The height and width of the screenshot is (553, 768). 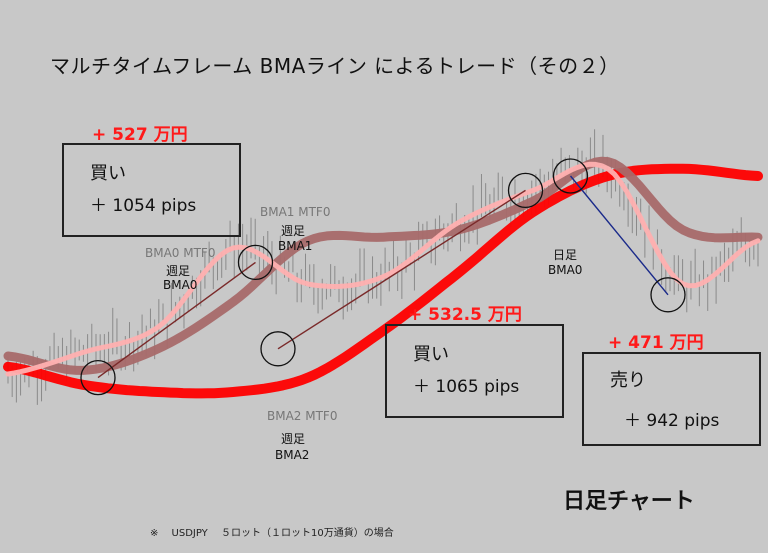 I want to click on profit-label-1: + 527 万円, so click(x=140, y=135).